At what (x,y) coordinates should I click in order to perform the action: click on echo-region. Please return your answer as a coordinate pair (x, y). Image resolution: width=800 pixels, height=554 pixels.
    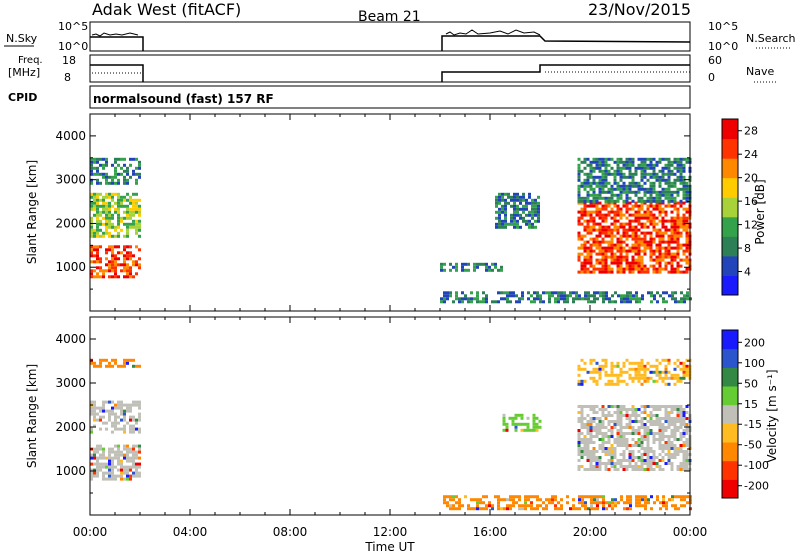
    Looking at the image, I should click on (634, 237).